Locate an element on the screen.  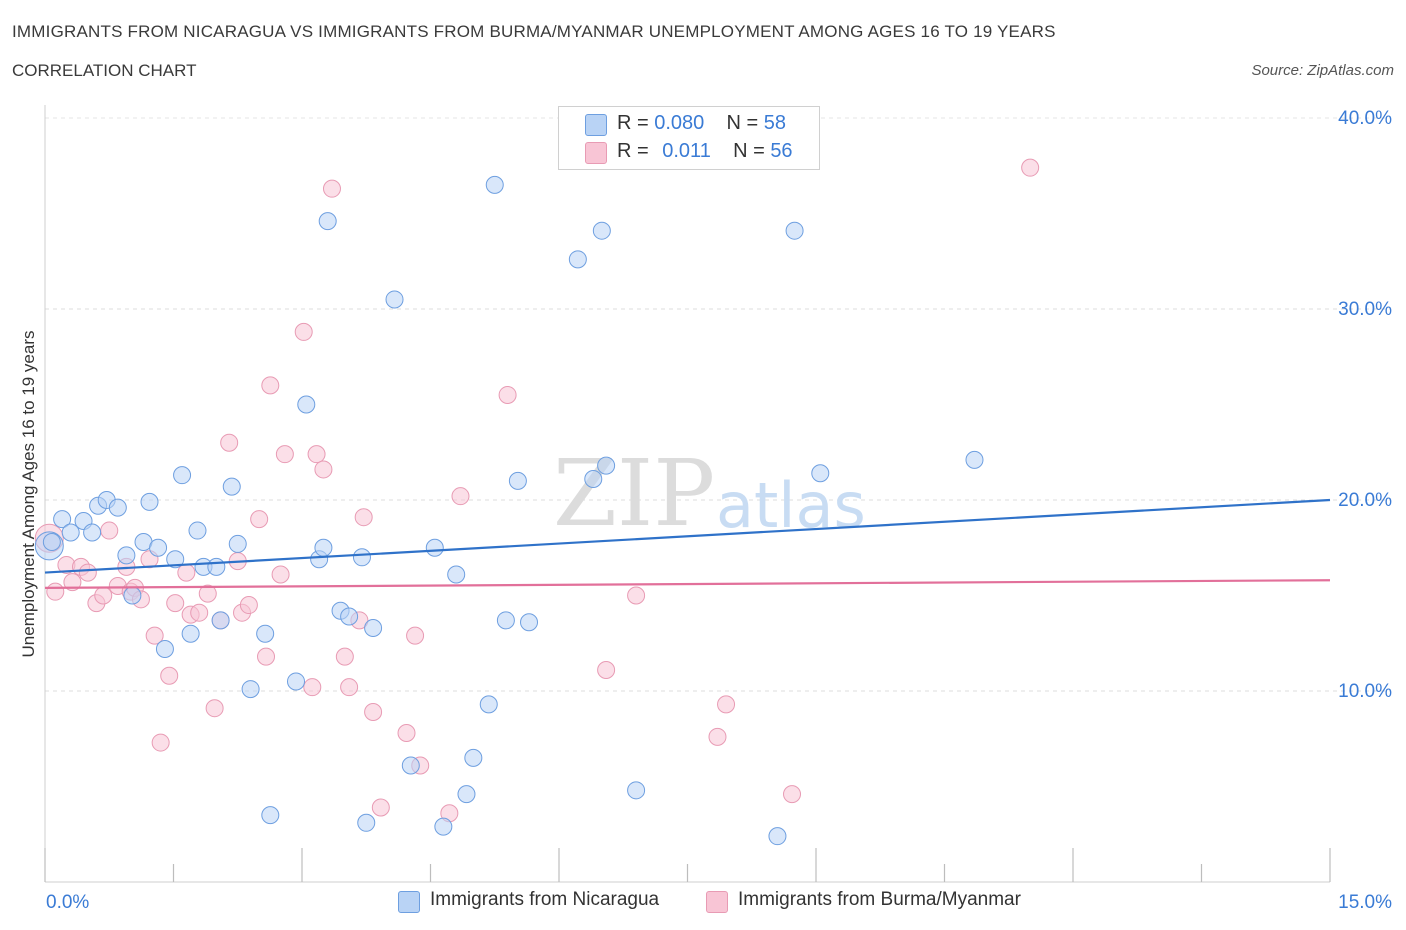
trendline-burma is located at coordinates (687, 584).